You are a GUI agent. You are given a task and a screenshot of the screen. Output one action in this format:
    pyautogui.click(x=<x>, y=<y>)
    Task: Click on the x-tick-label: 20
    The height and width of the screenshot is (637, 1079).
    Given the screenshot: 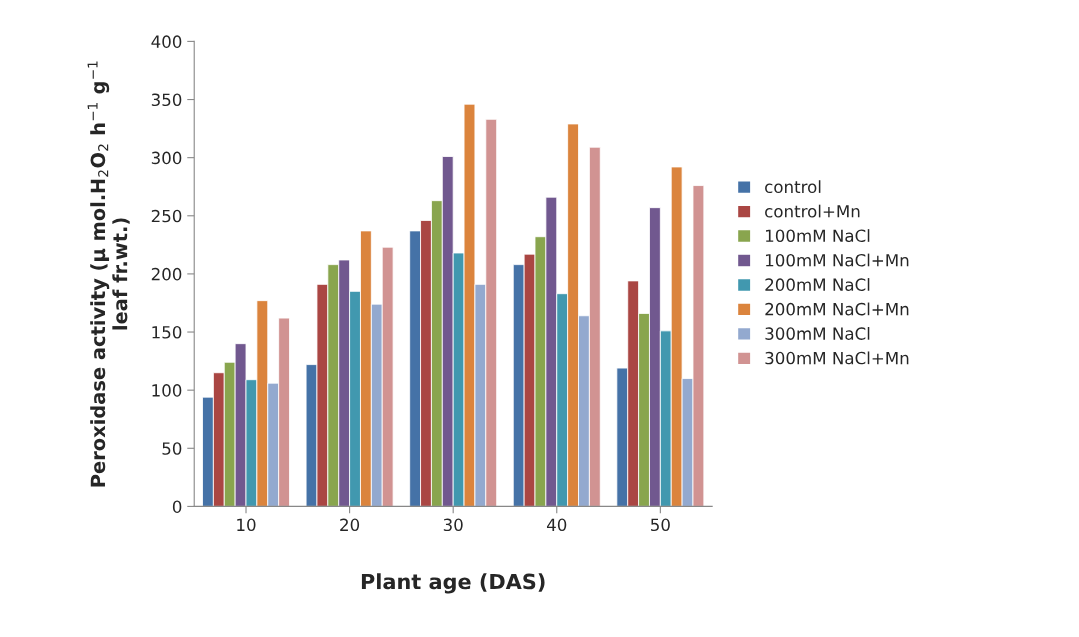 What is the action you would take?
    pyautogui.click(x=350, y=525)
    